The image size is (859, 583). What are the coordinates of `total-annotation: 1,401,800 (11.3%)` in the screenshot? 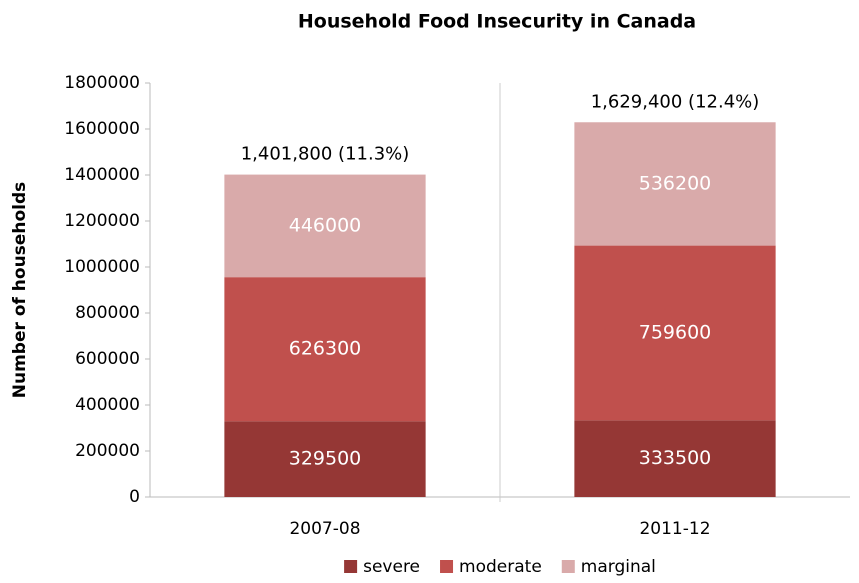 It's located at (325, 154).